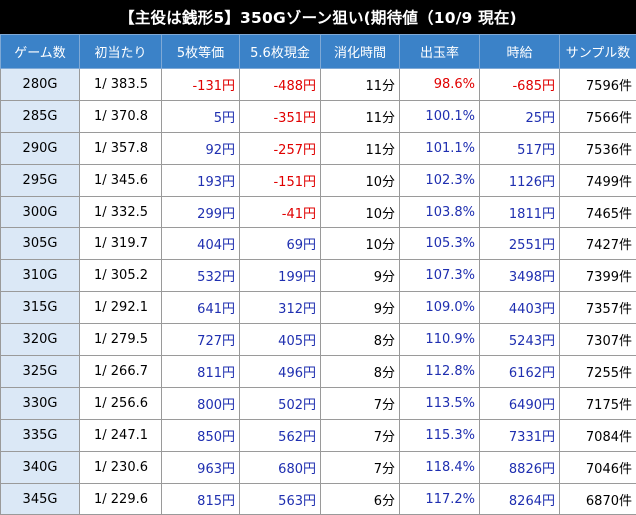 The height and width of the screenshot is (515, 636). What do you see at coordinates (40, 52) in the screenshot?
I see `header-game-count: ゲーム数` at bounding box center [40, 52].